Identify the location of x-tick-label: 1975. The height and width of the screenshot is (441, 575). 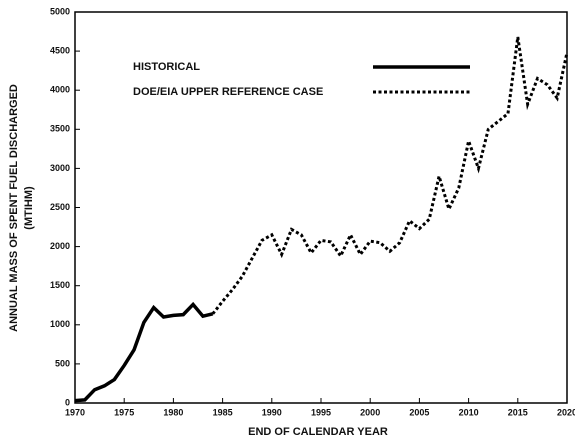
(124, 412).